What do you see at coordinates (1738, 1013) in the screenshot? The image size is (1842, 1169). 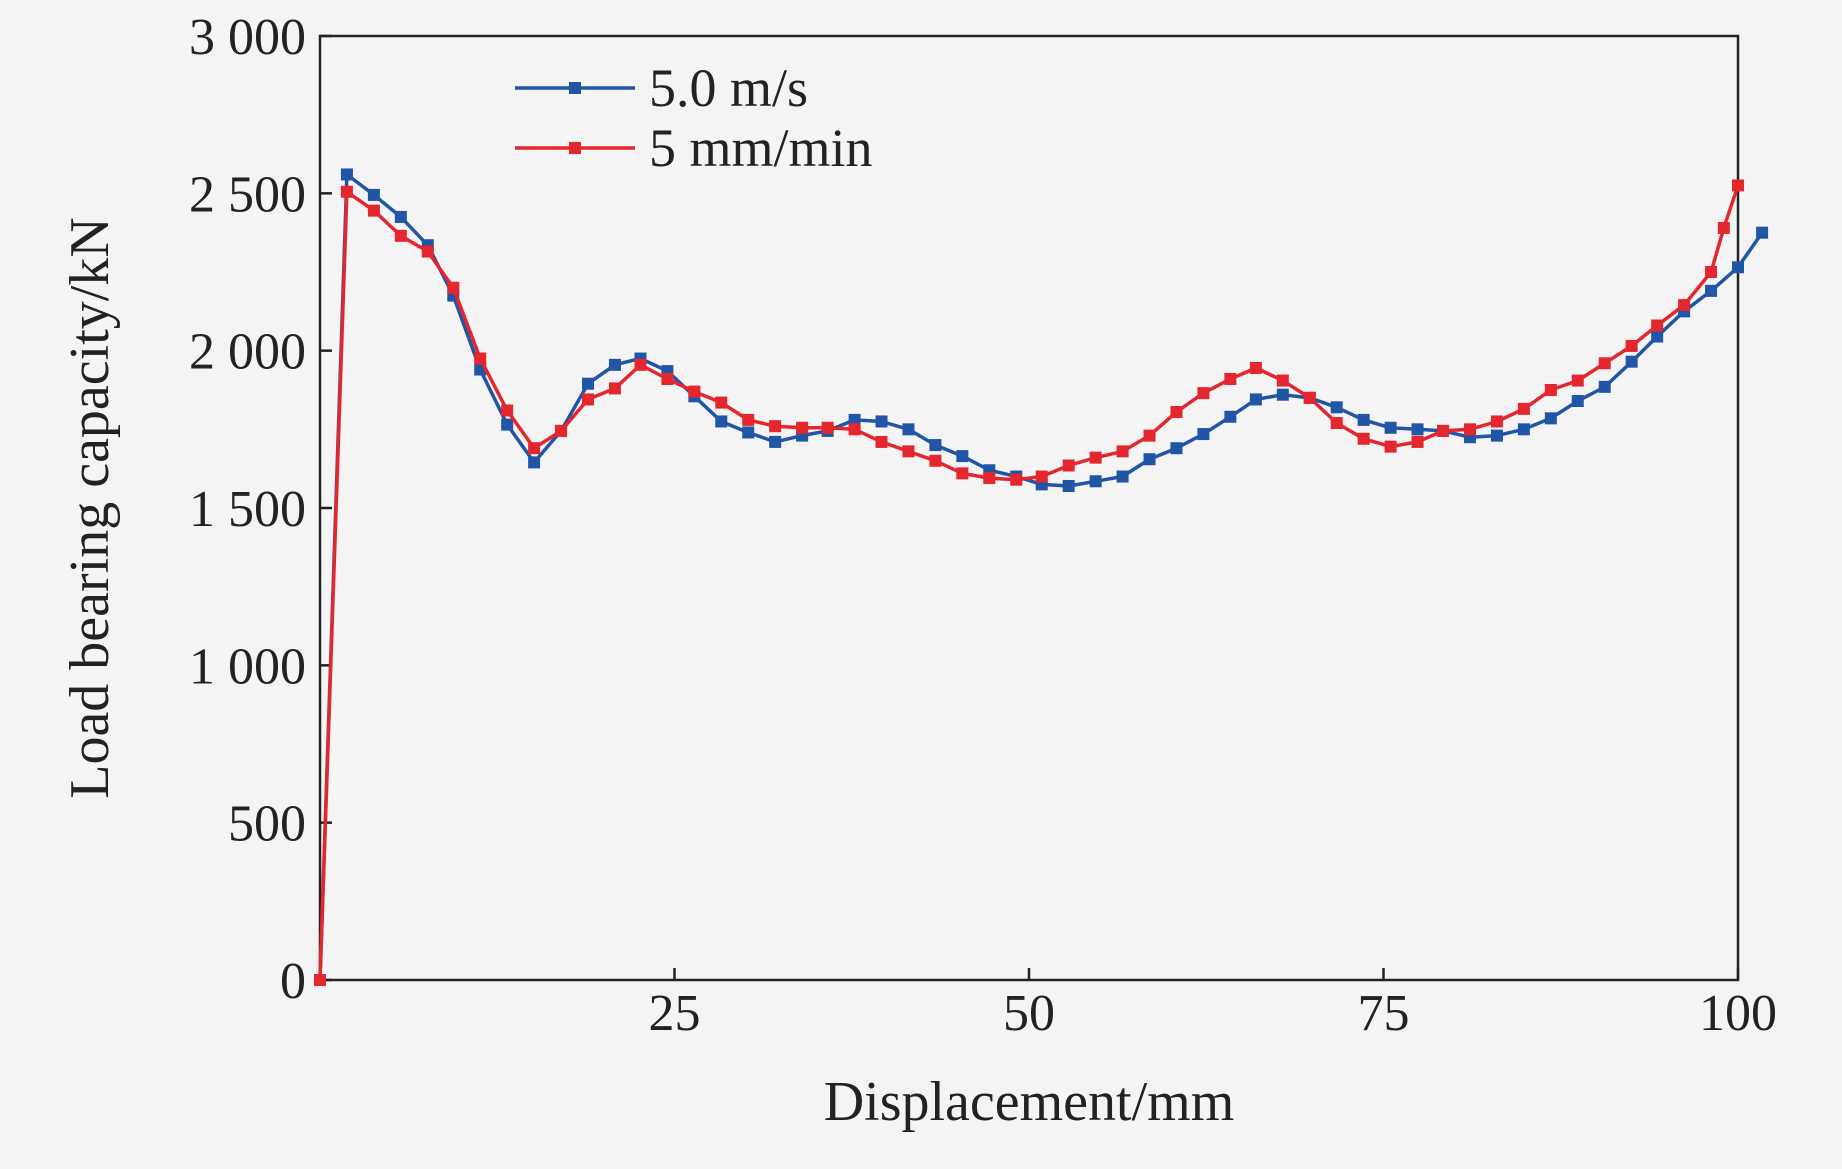 I see `x-tick-label: 100` at bounding box center [1738, 1013].